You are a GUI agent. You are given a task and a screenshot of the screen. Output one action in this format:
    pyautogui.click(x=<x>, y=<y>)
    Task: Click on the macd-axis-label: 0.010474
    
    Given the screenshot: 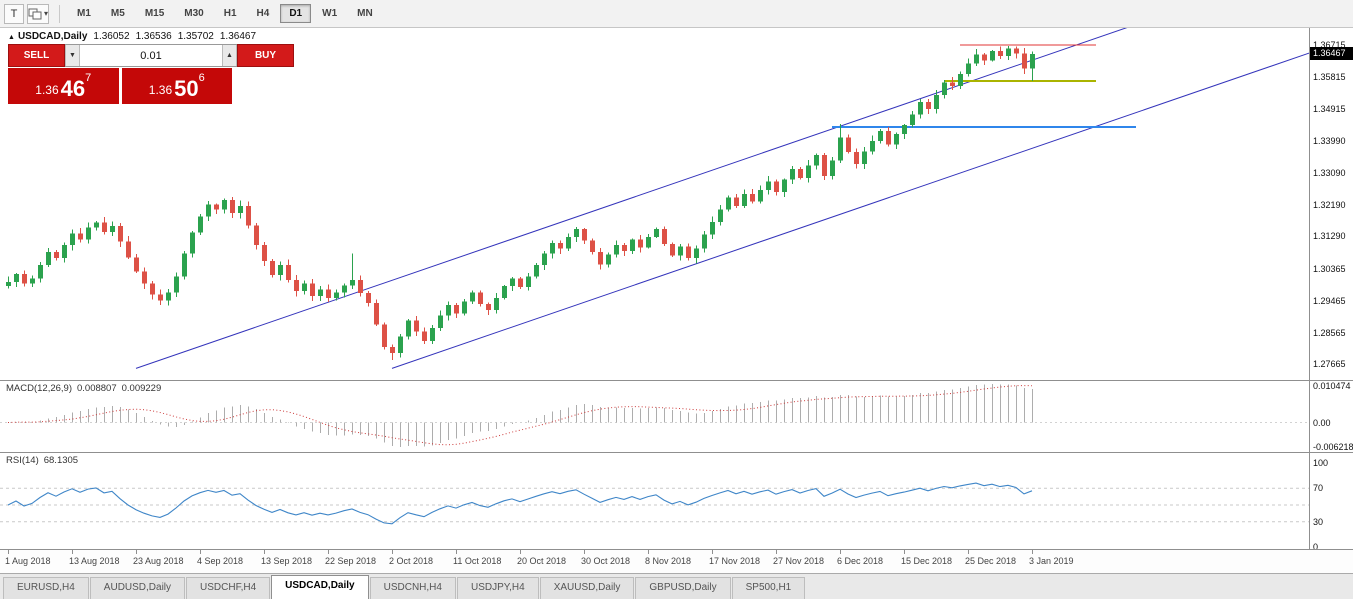 What is the action you would take?
    pyautogui.click(x=1332, y=386)
    